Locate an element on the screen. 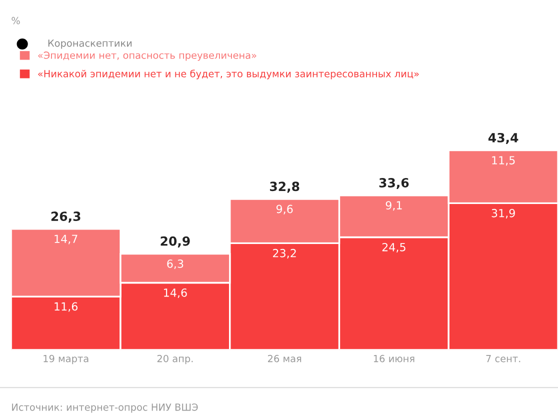 The height and width of the screenshot is (419, 558). data-label: 23,2 is located at coordinates (284, 253).